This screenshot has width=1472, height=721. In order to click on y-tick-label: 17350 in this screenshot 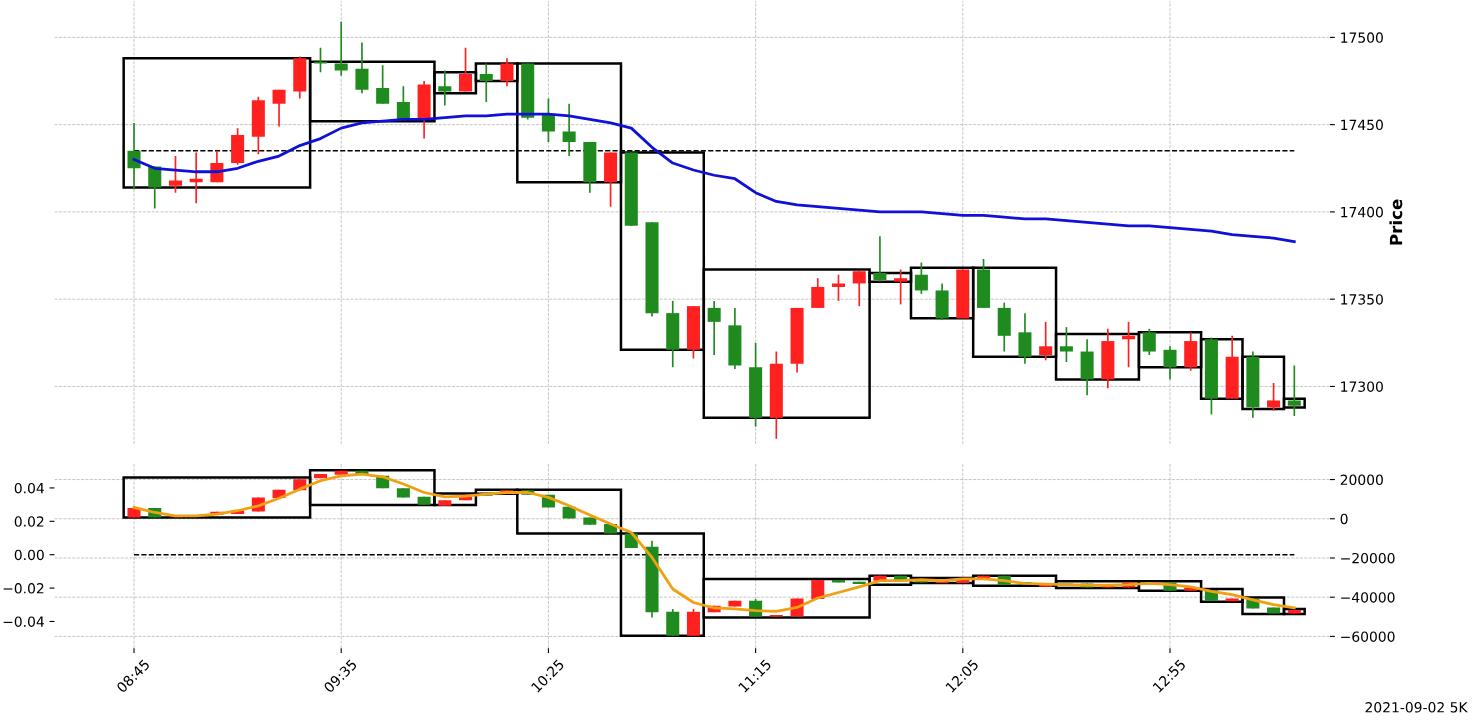, I will do `click(1362, 299)`.